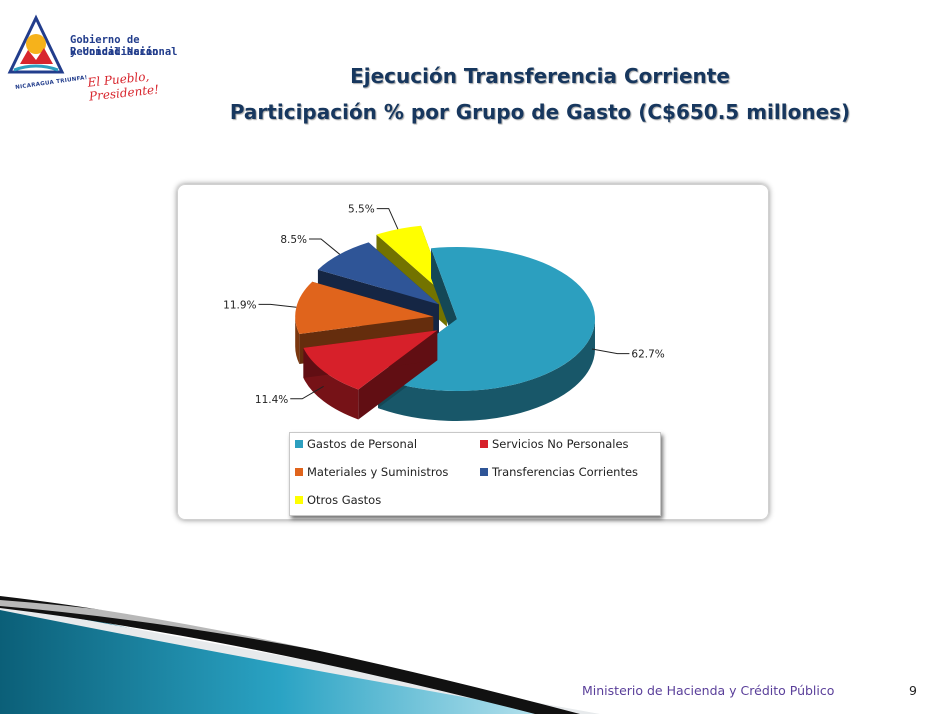 This screenshot has width=941, height=714. I want to click on legend-item-materiales: Materiales y Suministros, so click(371, 472).